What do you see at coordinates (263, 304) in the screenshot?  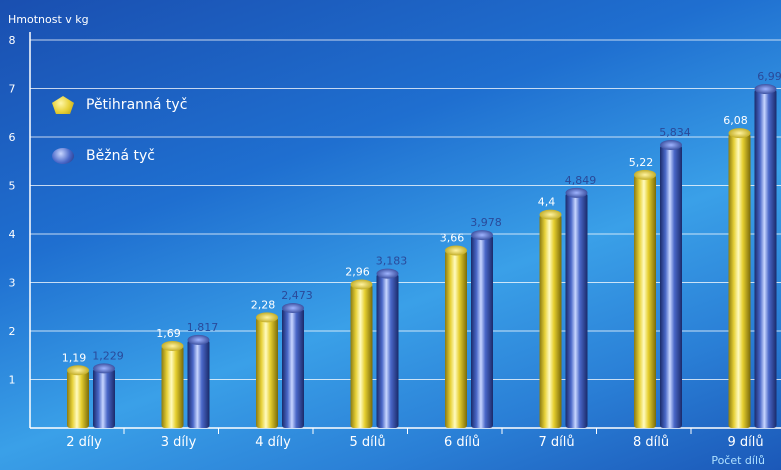 I see `data-label-penta: 2,28` at bounding box center [263, 304].